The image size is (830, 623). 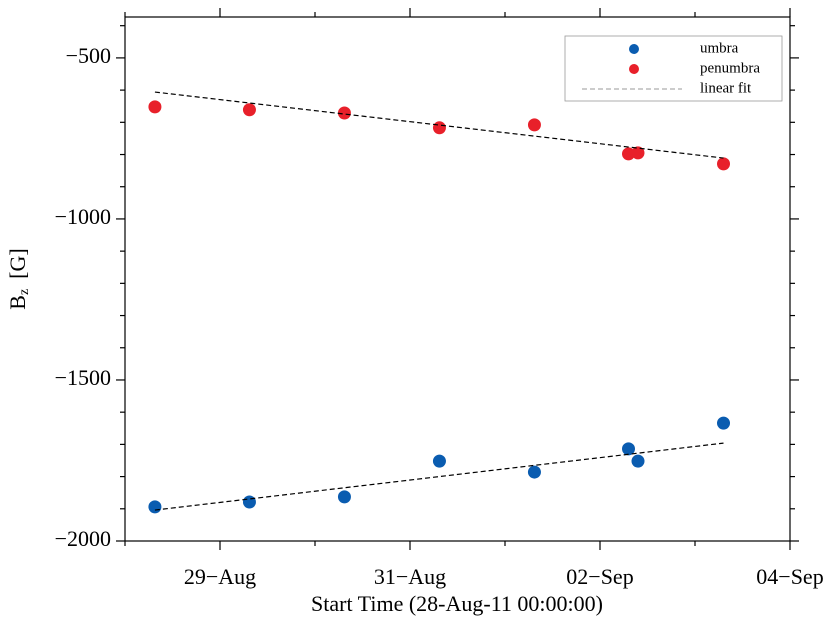 What do you see at coordinates (88, 55) in the screenshot?
I see `y-tick-label: −500` at bounding box center [88, 55].